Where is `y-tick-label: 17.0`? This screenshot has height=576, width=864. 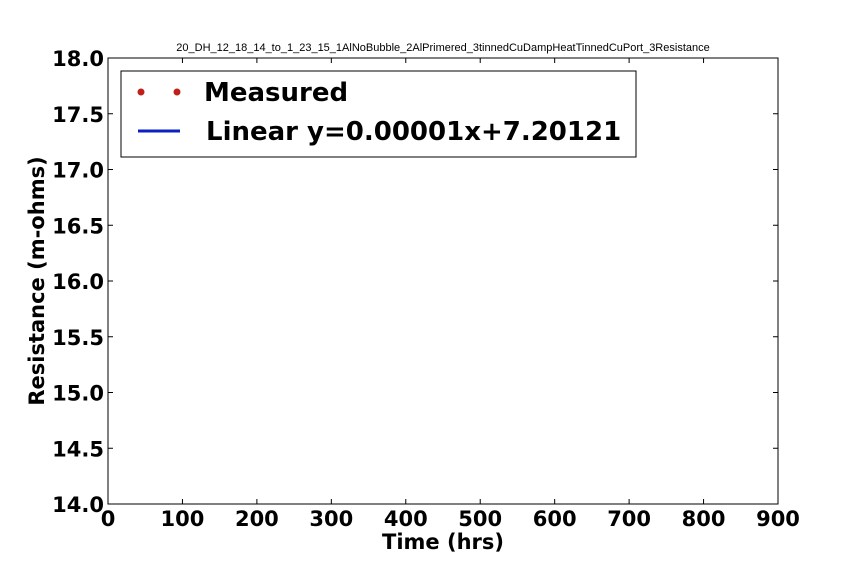
y-tick-label: 17.0 is located at coordinates (78, 171).